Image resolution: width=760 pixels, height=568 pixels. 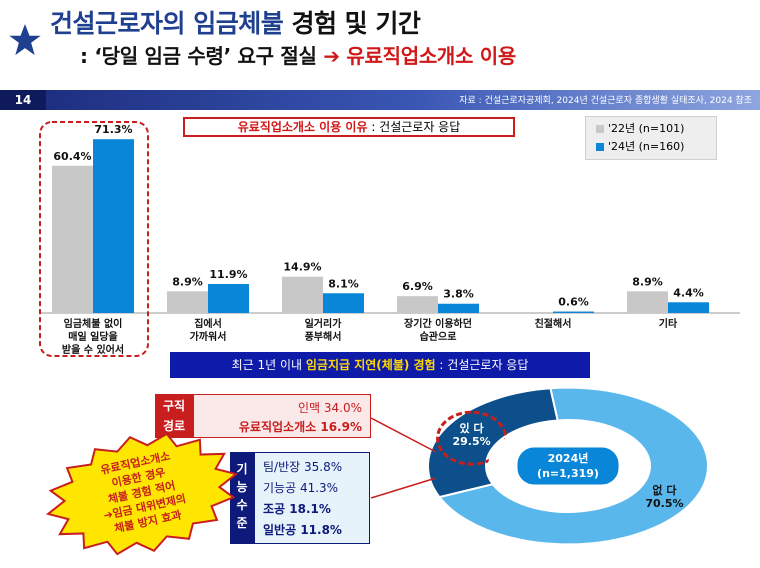 I want to click on bar-value-label: 60.4%, so click(x=72, y=156).